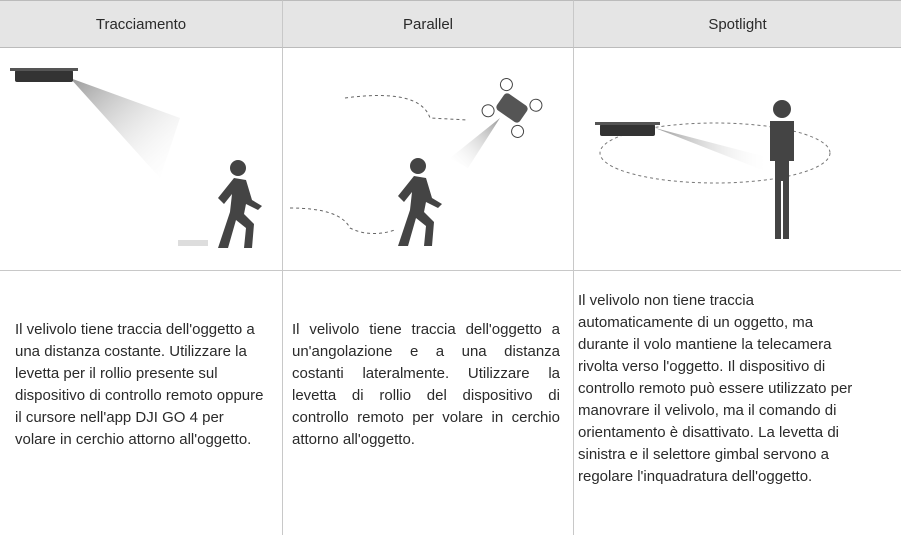  I want to click on header-cell: Tracciamento, so click(141, 24).